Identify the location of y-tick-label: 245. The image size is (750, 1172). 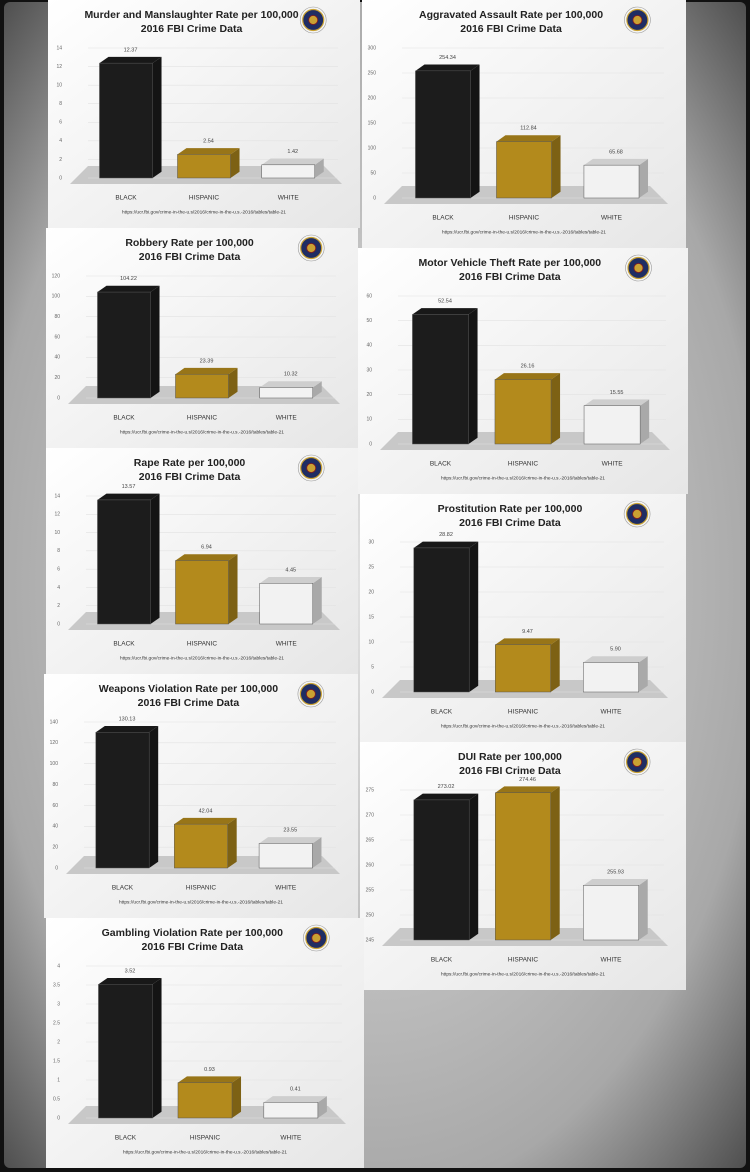
(370, 940).